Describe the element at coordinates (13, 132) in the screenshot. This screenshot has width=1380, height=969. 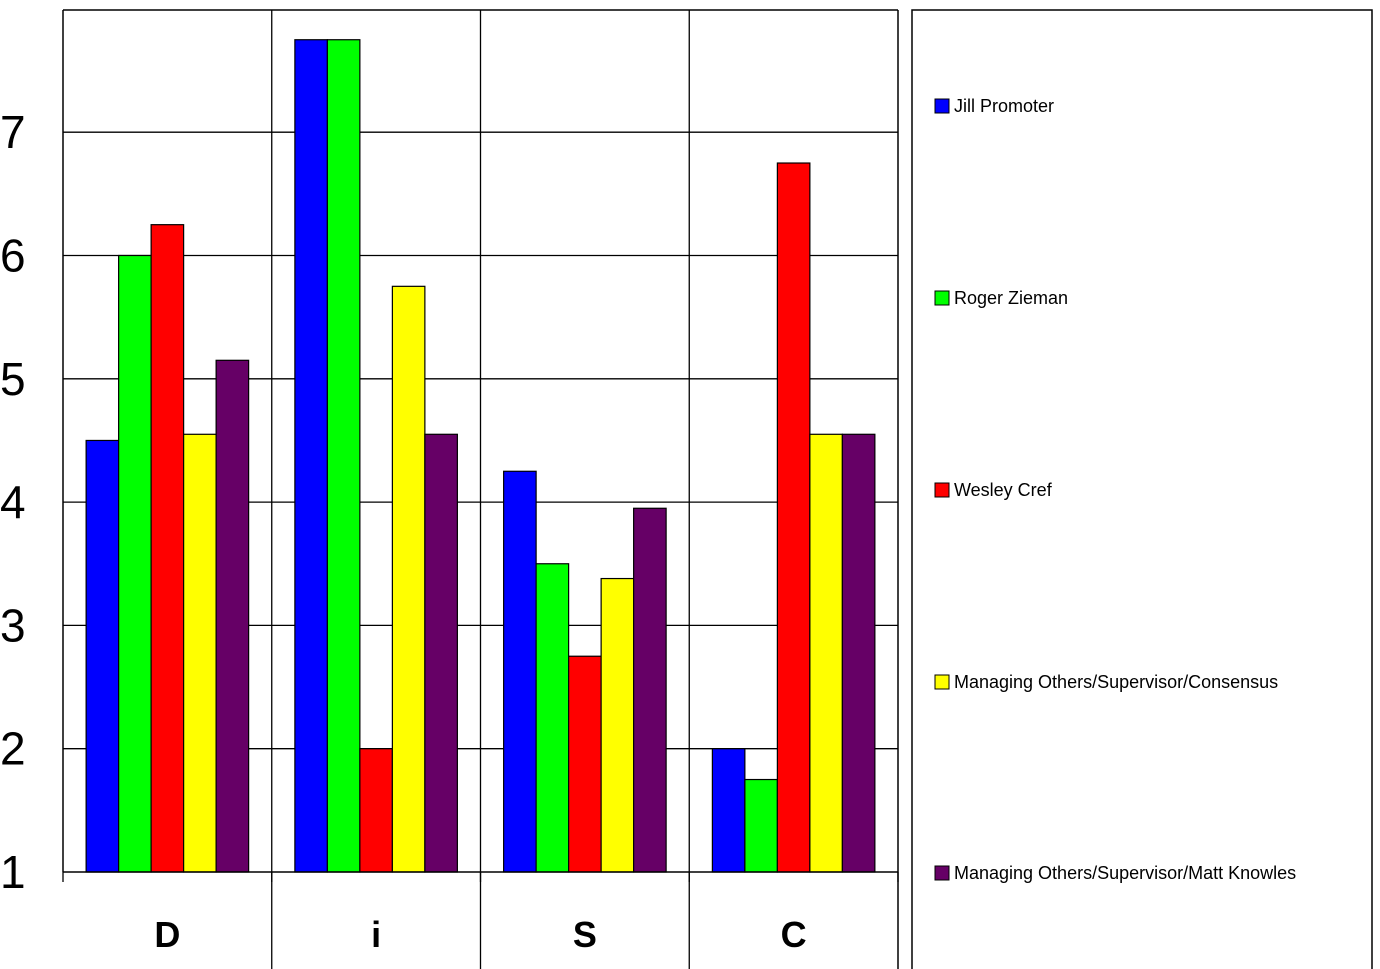
I see `y-tick-label: 7` at that location.